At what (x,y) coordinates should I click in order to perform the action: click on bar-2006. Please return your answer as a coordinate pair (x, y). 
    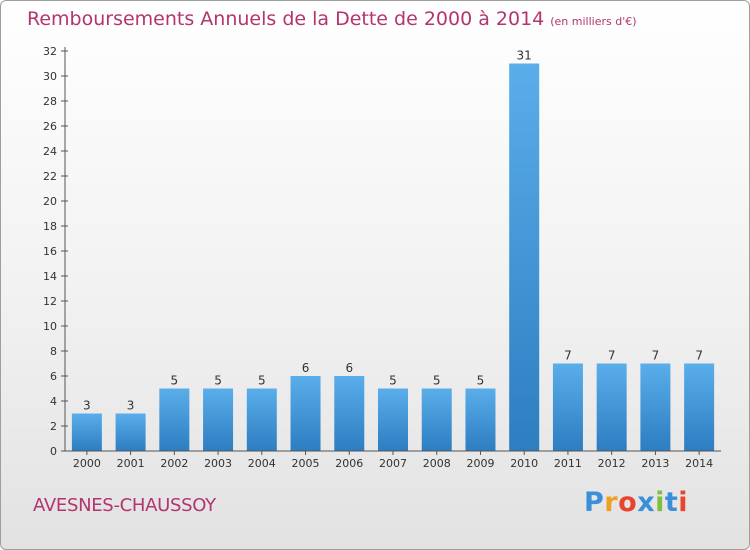
    Looking at the image, I should click on (349, 413).